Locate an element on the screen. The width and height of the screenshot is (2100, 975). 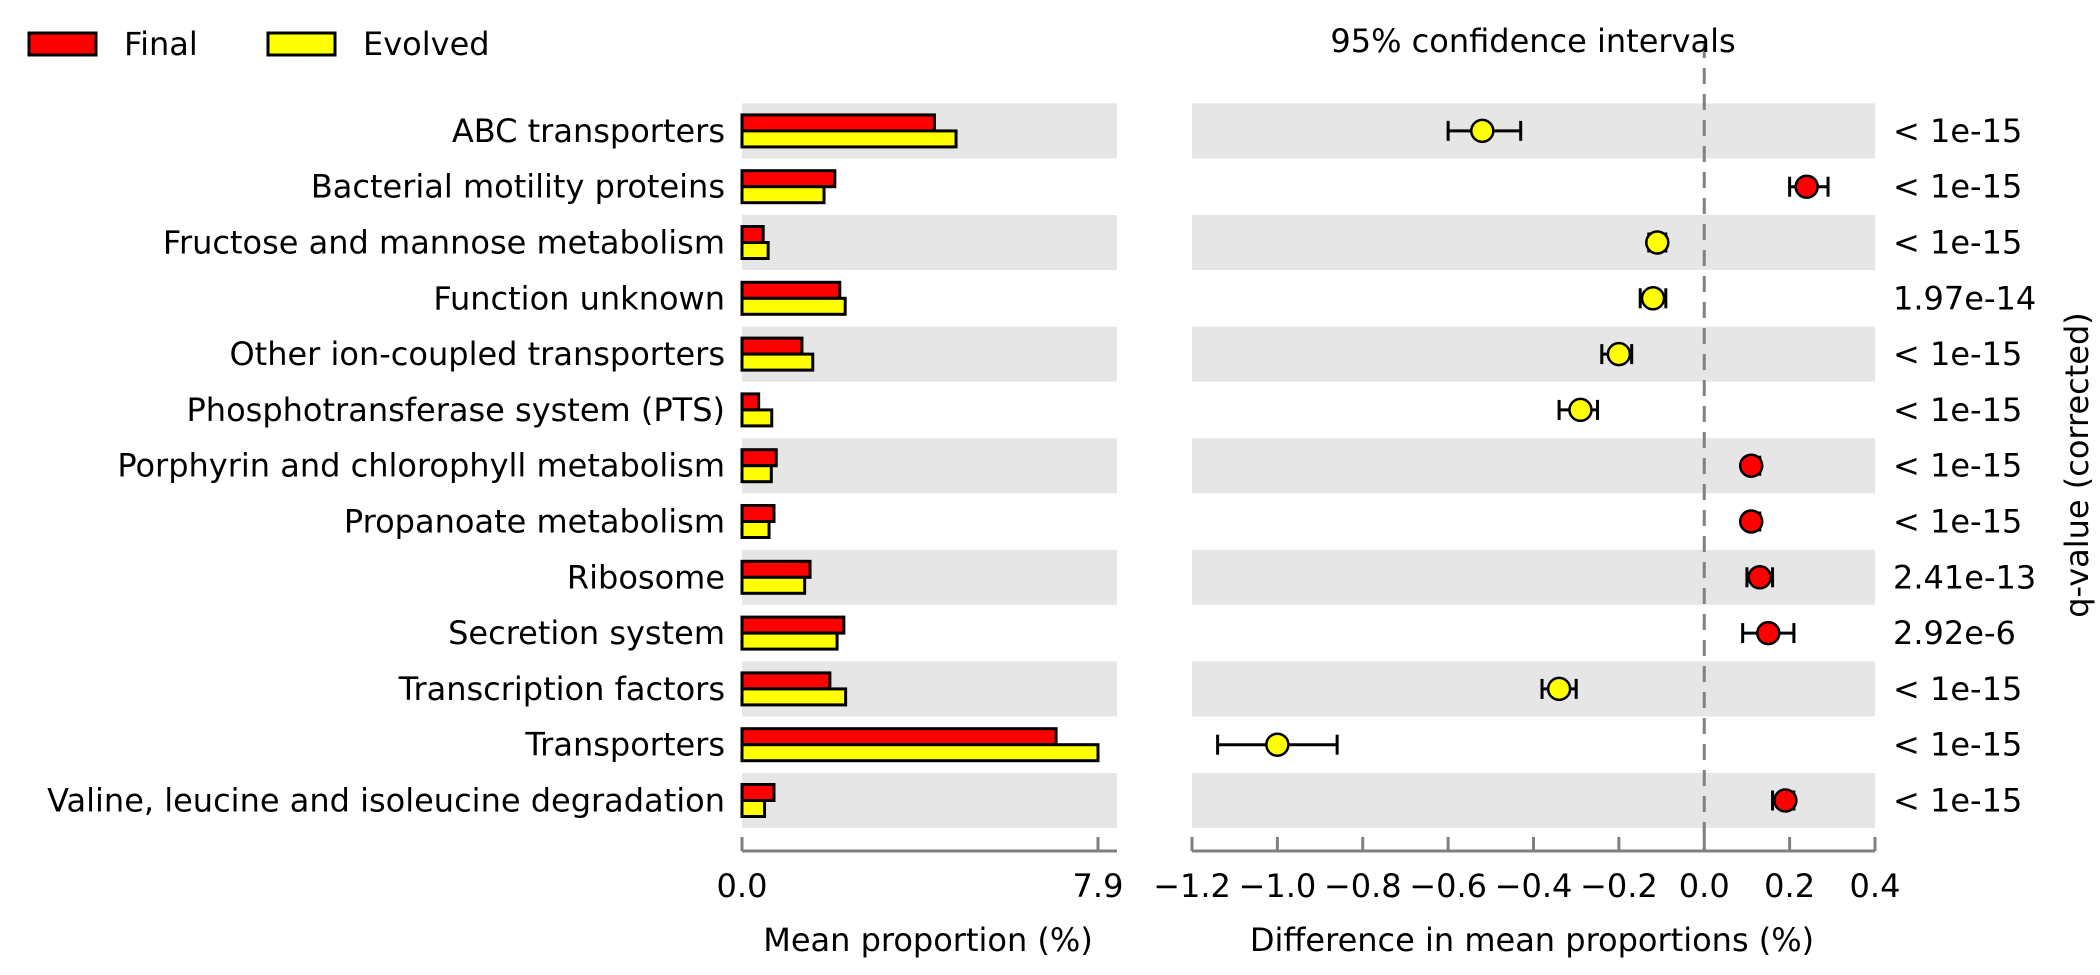
bar-series is located at coordinates (920, 465).